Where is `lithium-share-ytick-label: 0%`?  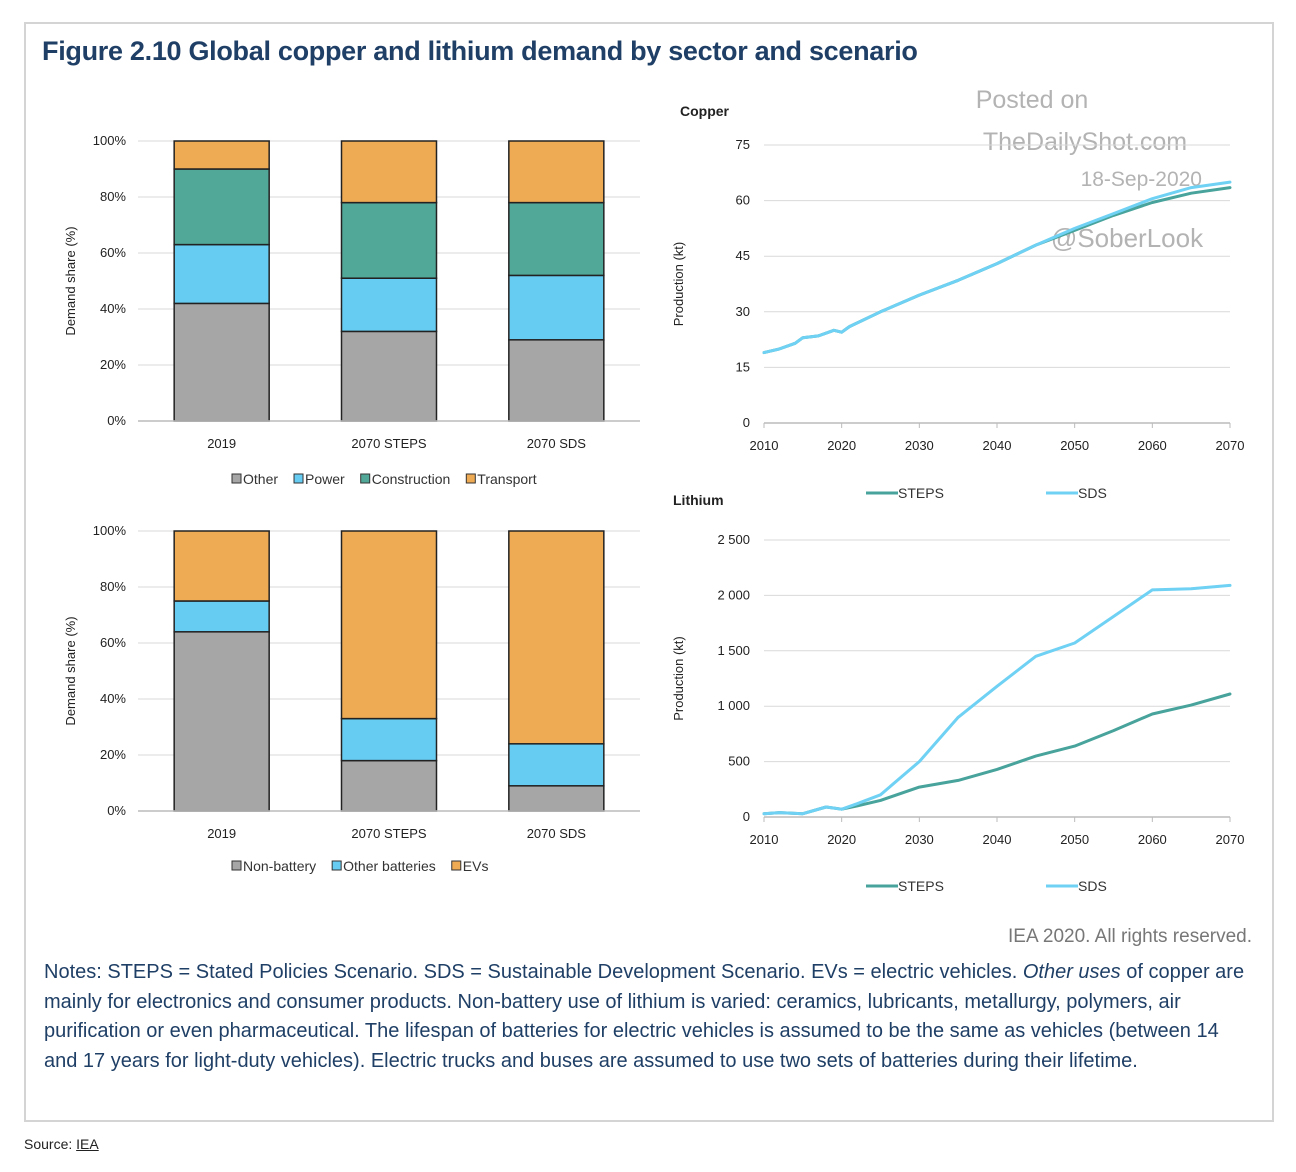
lithium-share-ytick-label: 0% is located at coordinates (116, 810).